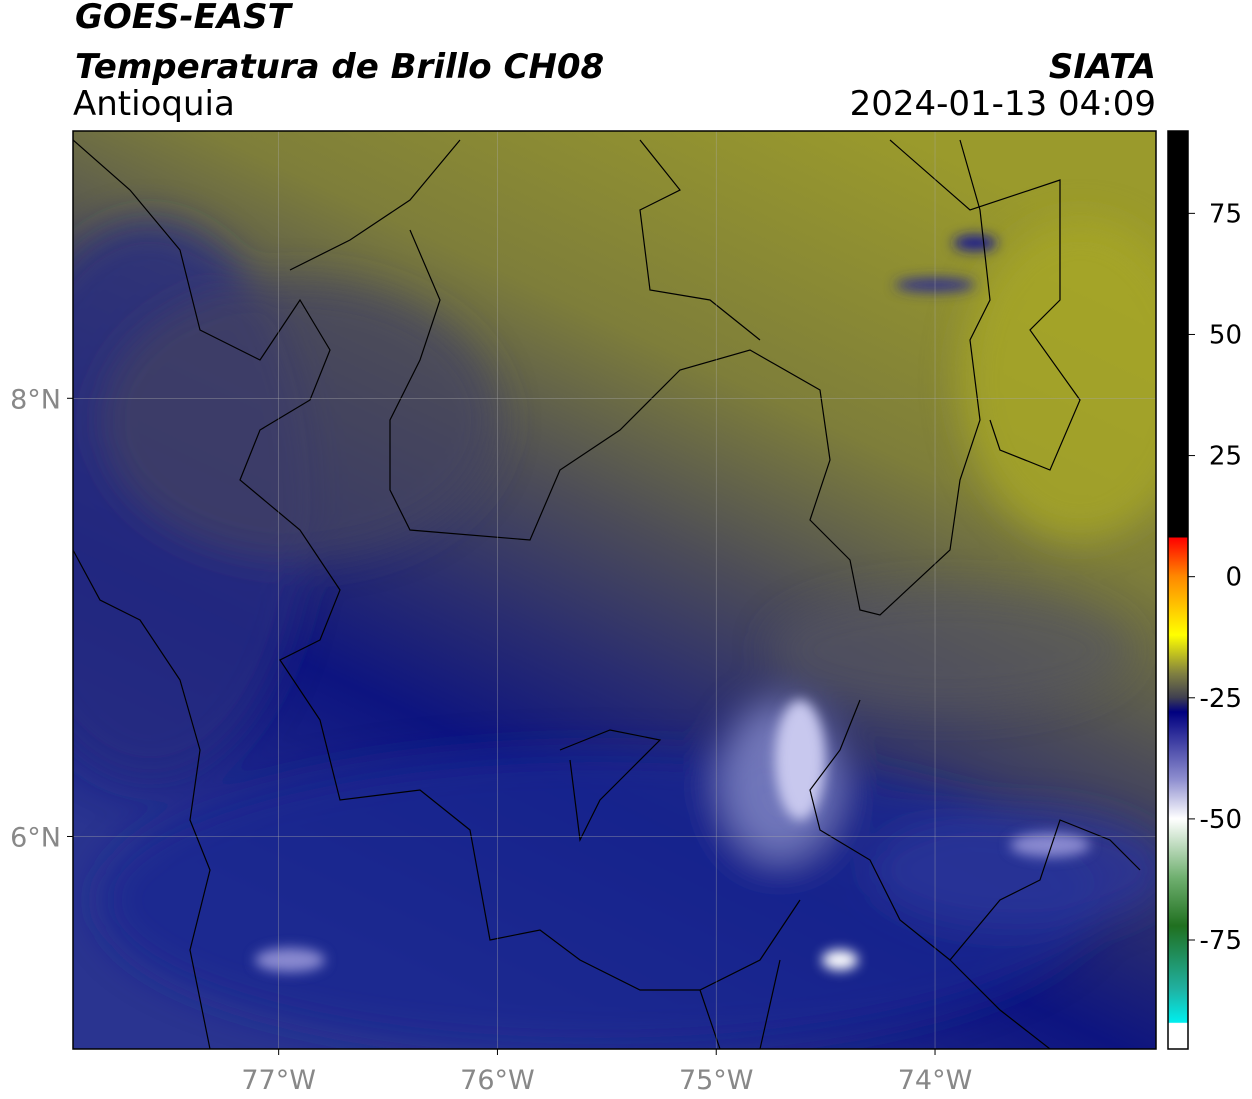  Describe the element at coordinates (716, 1080) in the screenshot. I see `lon-tick-label: 75°W` at that location.